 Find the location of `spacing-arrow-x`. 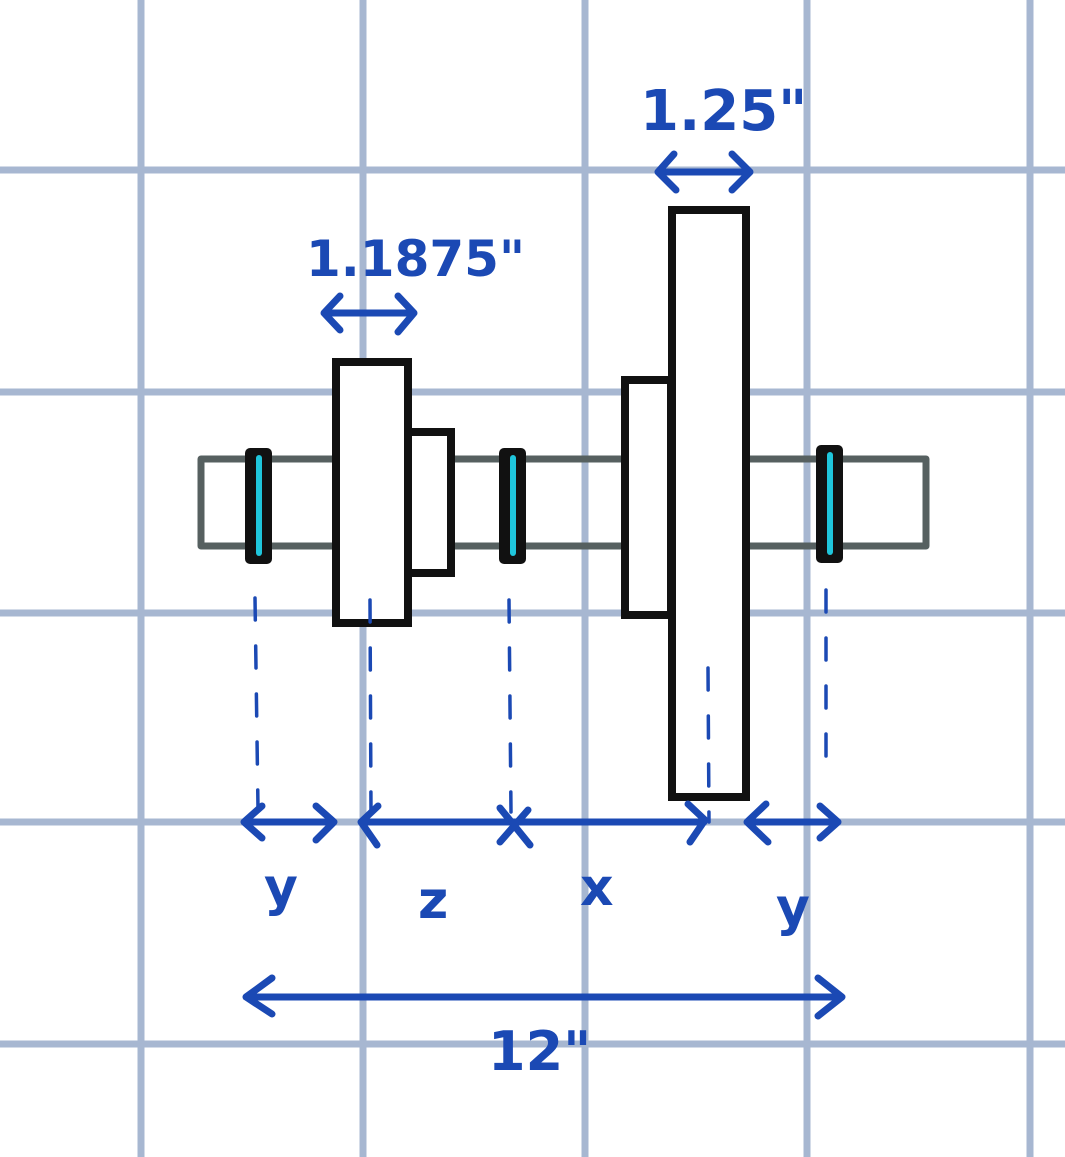

spacing-arrow-x is located at coordinates (608, 823).